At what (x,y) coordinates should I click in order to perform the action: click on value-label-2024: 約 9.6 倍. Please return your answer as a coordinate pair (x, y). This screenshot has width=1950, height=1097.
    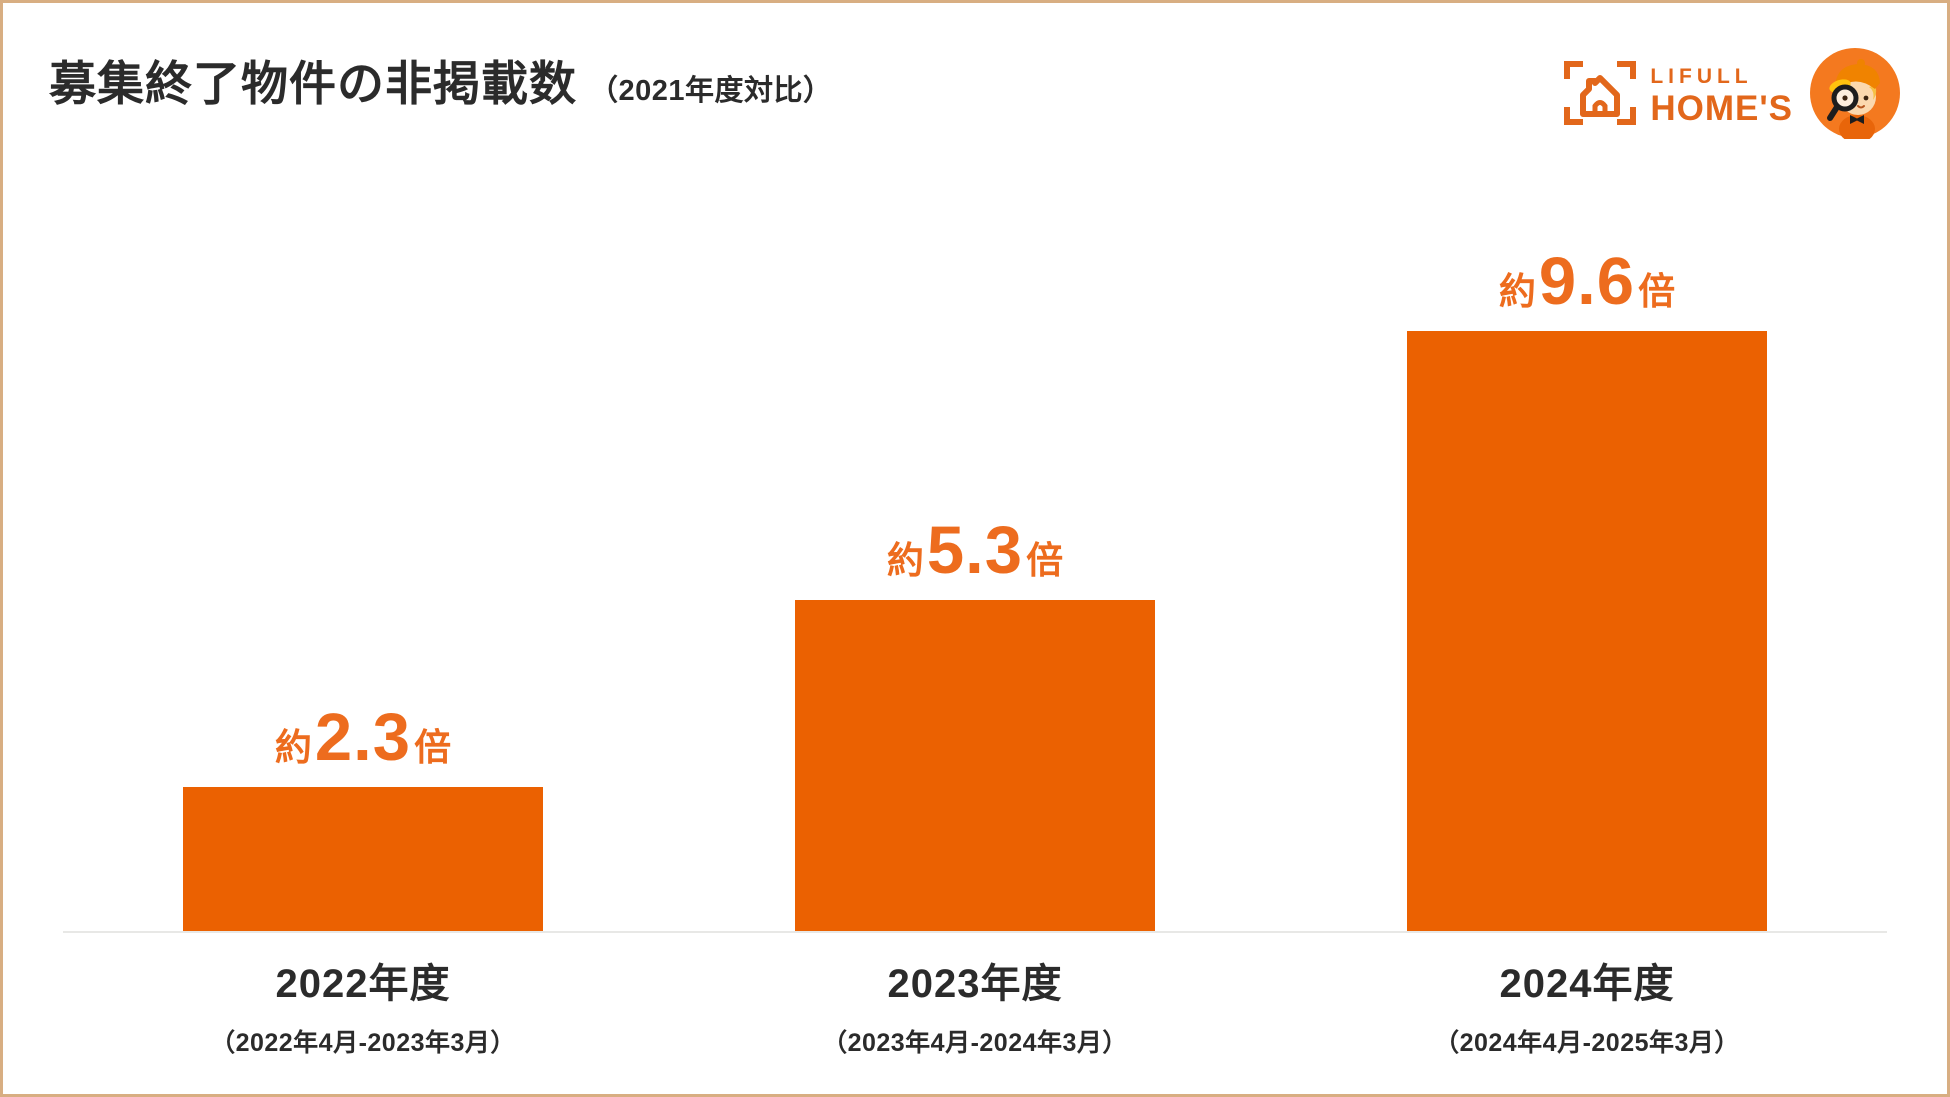
    Looking at the image, I should click on (1587, 281).